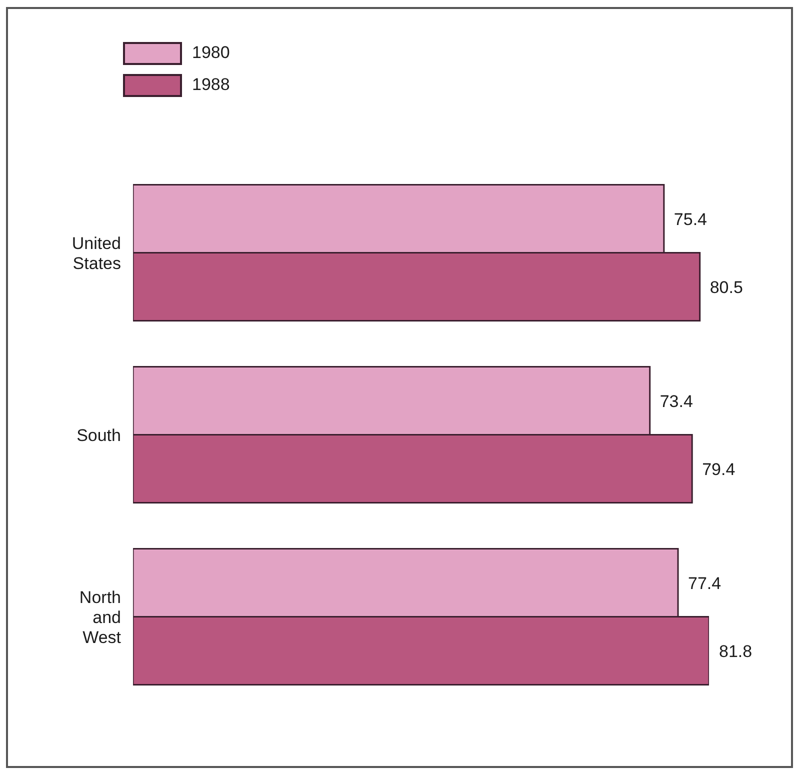 The width and height of the screenshot is (794, 772). Describe the element at coordinates (98, 435) in the screenshot. I see `y-tick-label: South` at that location.